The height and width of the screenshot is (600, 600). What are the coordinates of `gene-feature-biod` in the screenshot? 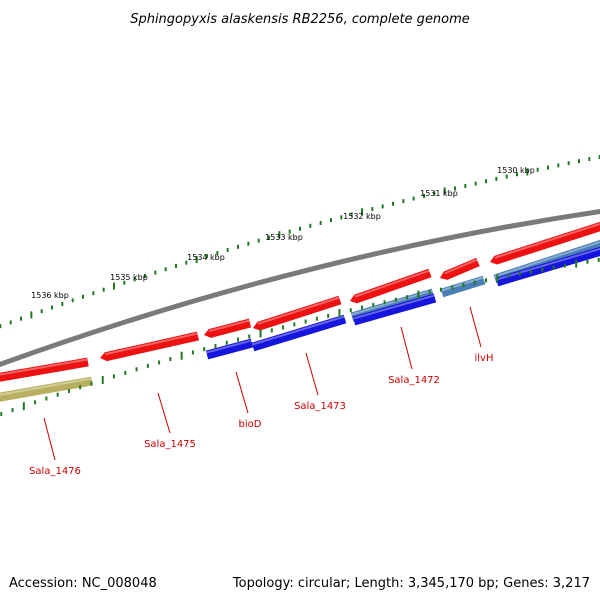 It's located at (229, 349).